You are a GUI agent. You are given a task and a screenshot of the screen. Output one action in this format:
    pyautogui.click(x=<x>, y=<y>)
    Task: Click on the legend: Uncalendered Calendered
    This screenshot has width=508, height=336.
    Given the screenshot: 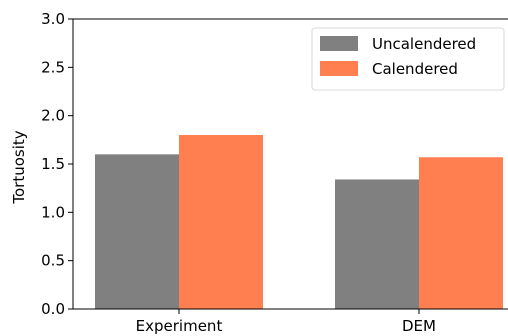 What is the action you would take?
    pyautogui.click(x=408, y=59)
    